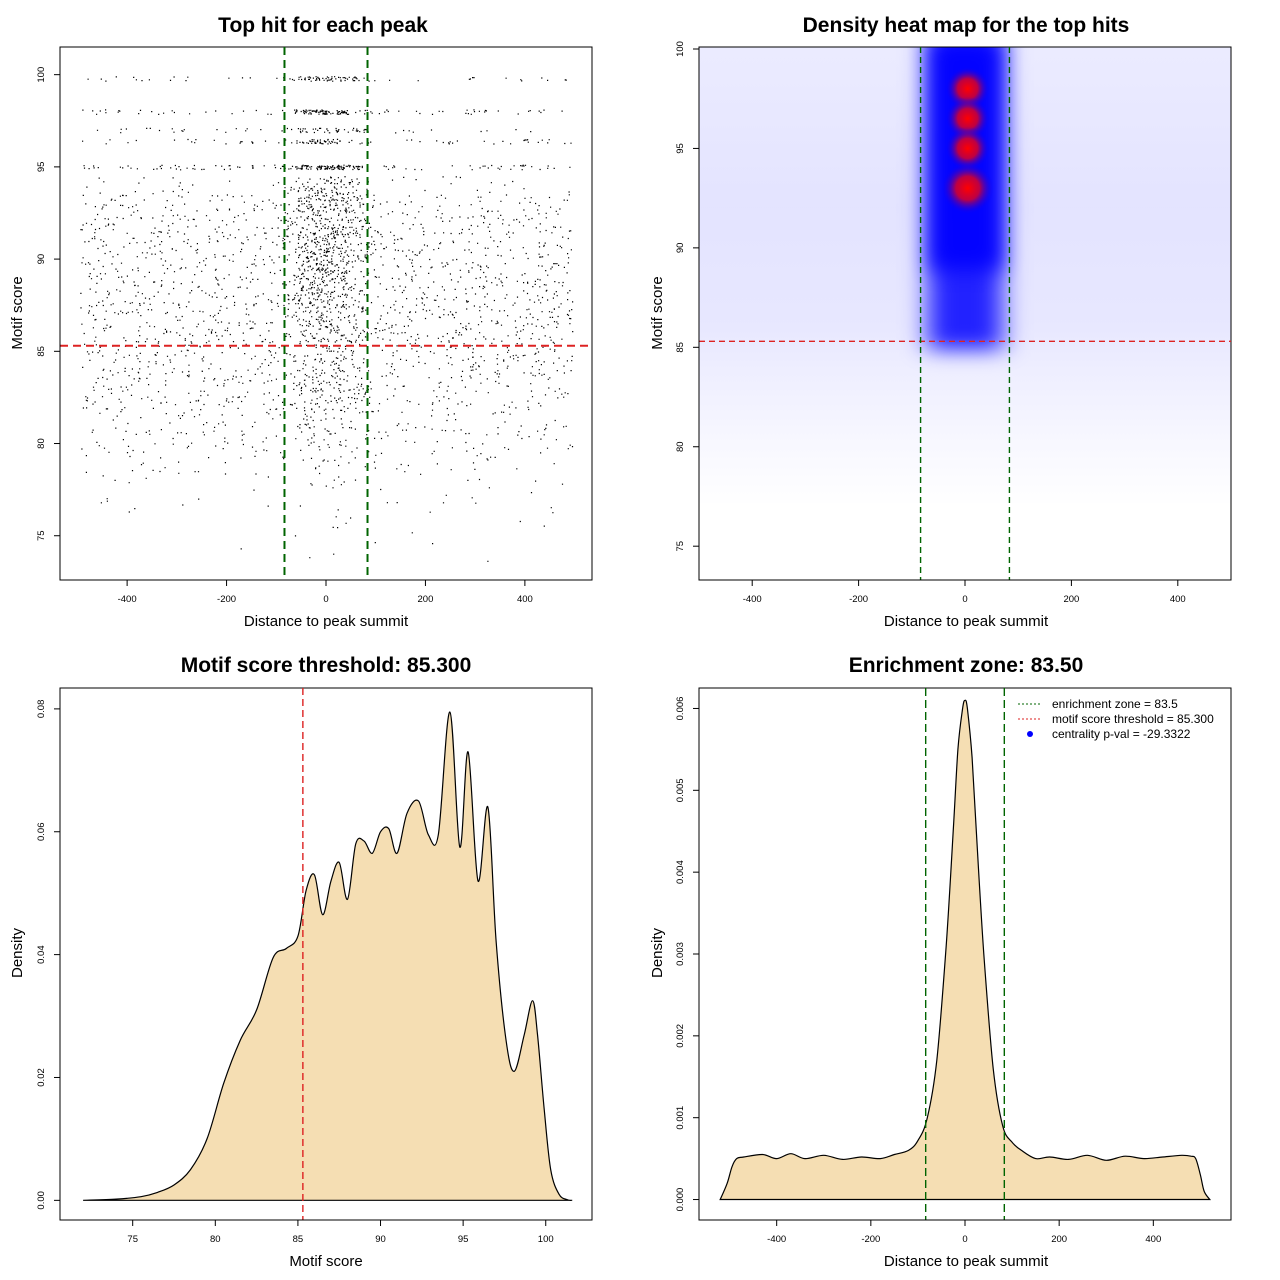  What do you see at coordinates (680, 546) in the screenshot?
I see `heatmap-y-tick-label: 75` at bounding box center [680, 546].